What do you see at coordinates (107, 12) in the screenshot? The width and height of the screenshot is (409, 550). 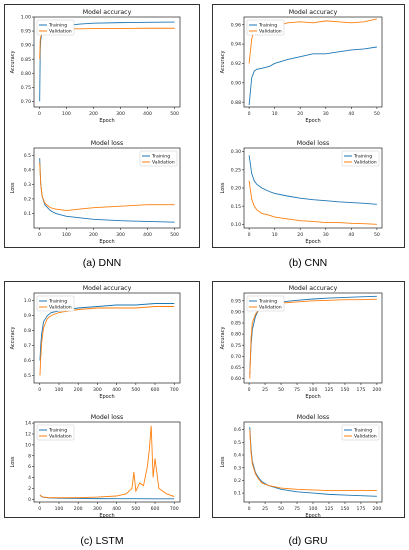 I see `chart-title: Model accuracy` at bounding box center [107, 12].